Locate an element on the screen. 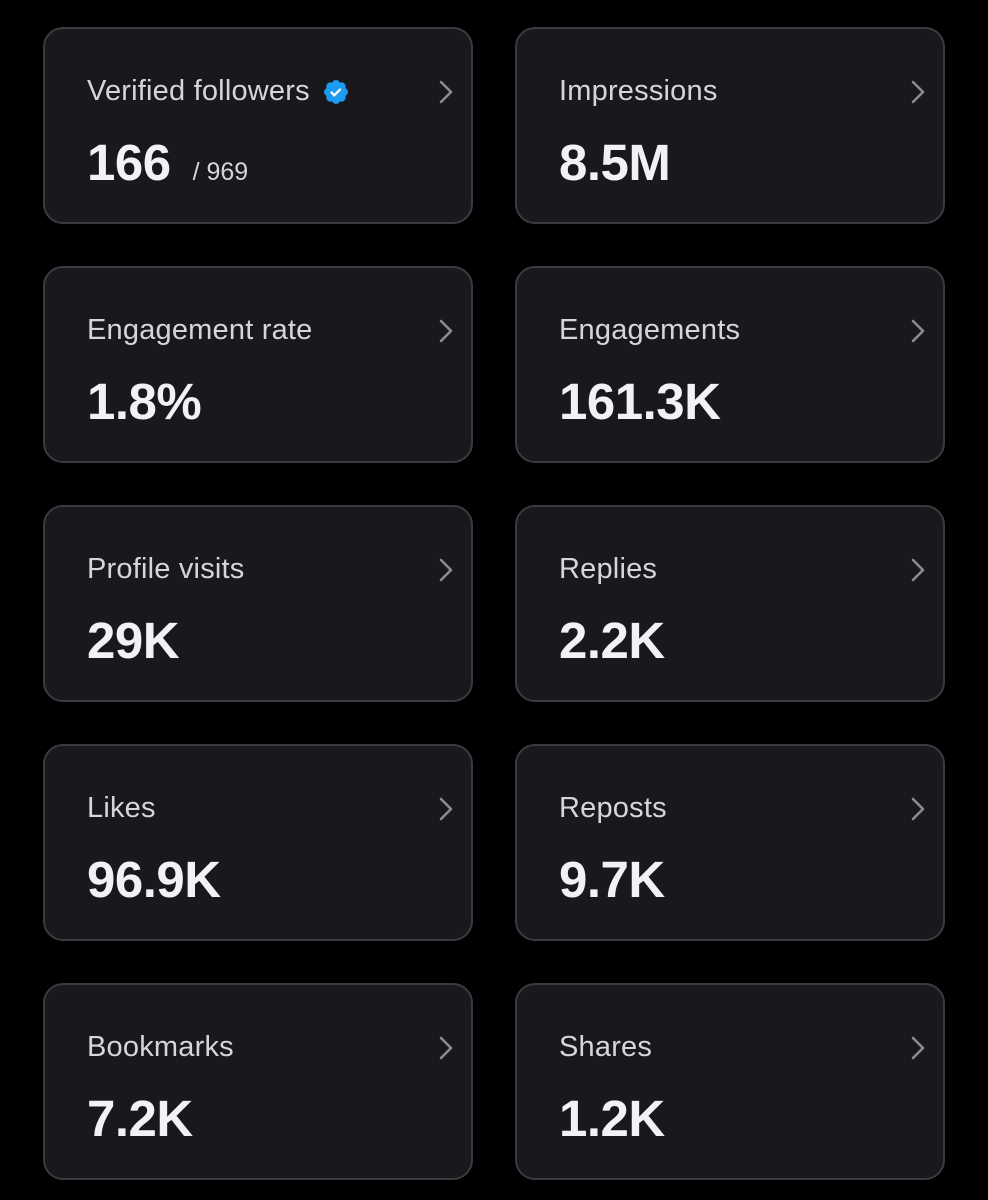 Image resolution: width=988 pixels, height=1200 pixels. metric-card-replies: Replies 2.2K is located at coordinates (730, 603).